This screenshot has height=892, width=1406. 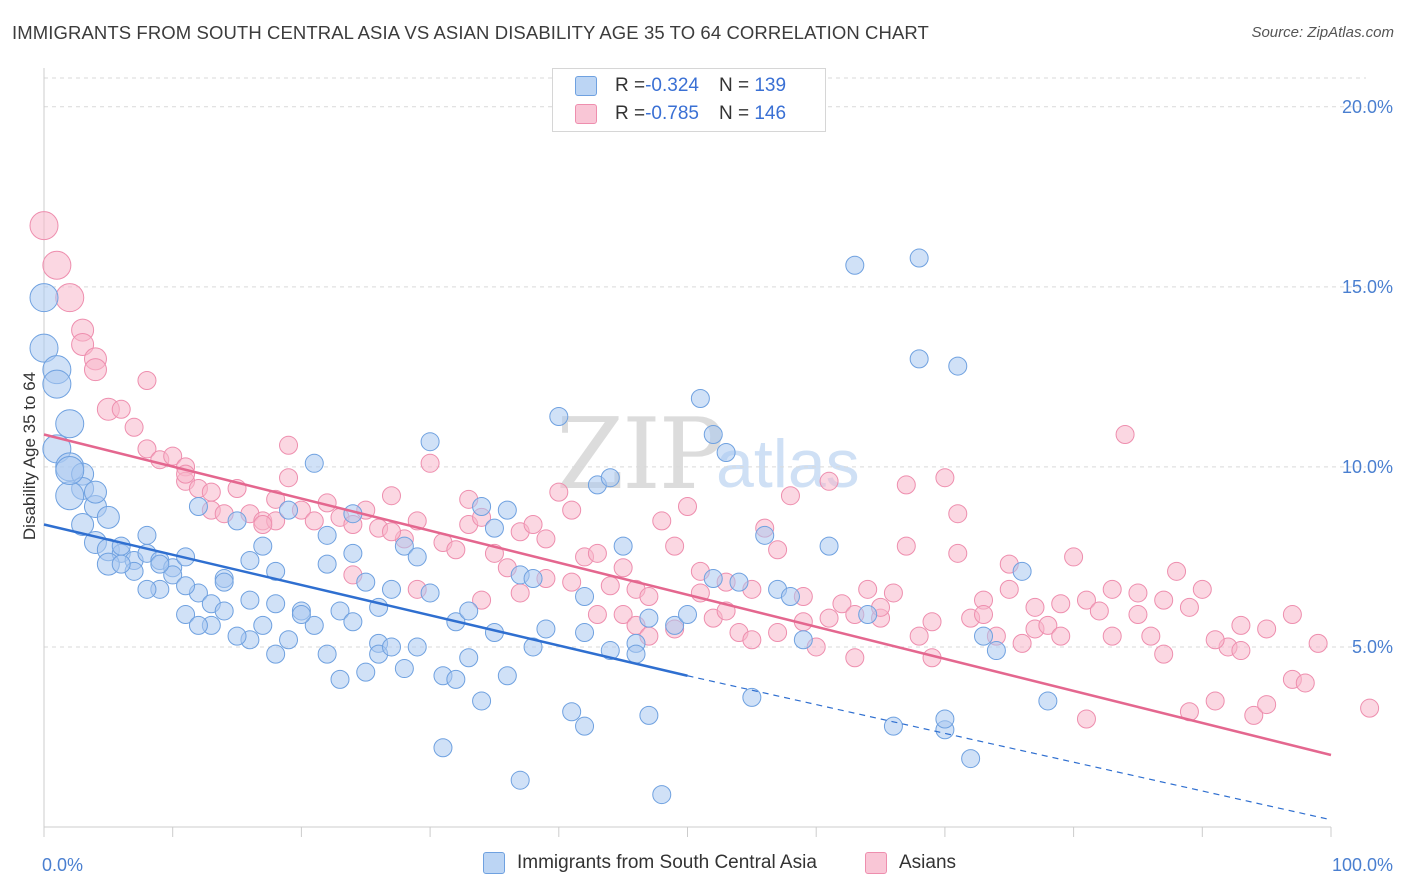 I want to click on series-swatch-pink, so click(x=876, y=863).